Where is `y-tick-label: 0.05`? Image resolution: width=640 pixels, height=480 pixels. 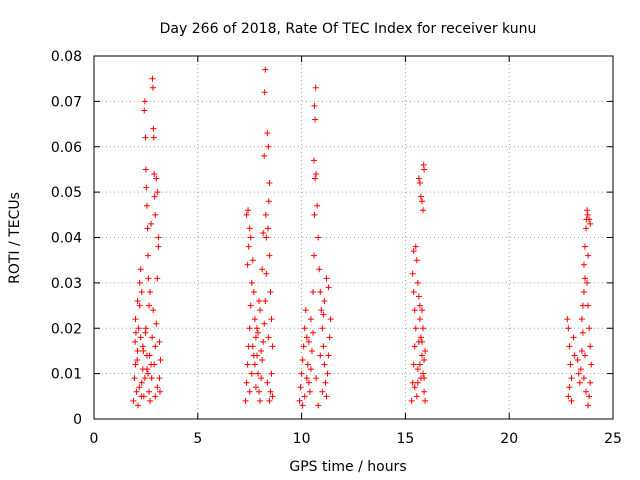 y-tick-label: 0.05 is located at coordinates (66, 193).